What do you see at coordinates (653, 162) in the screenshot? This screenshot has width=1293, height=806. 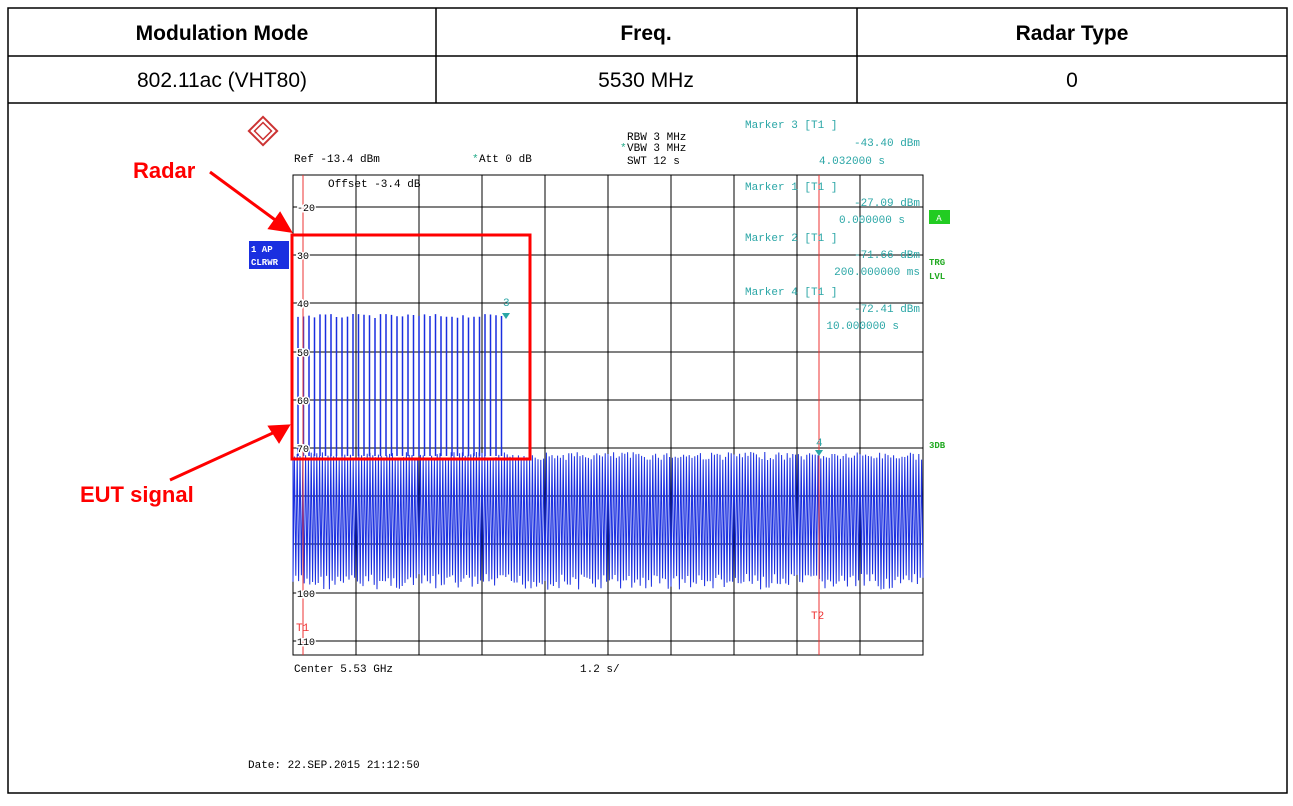 I see `swt: SWT 12 s` at bounding box center [653, 162].